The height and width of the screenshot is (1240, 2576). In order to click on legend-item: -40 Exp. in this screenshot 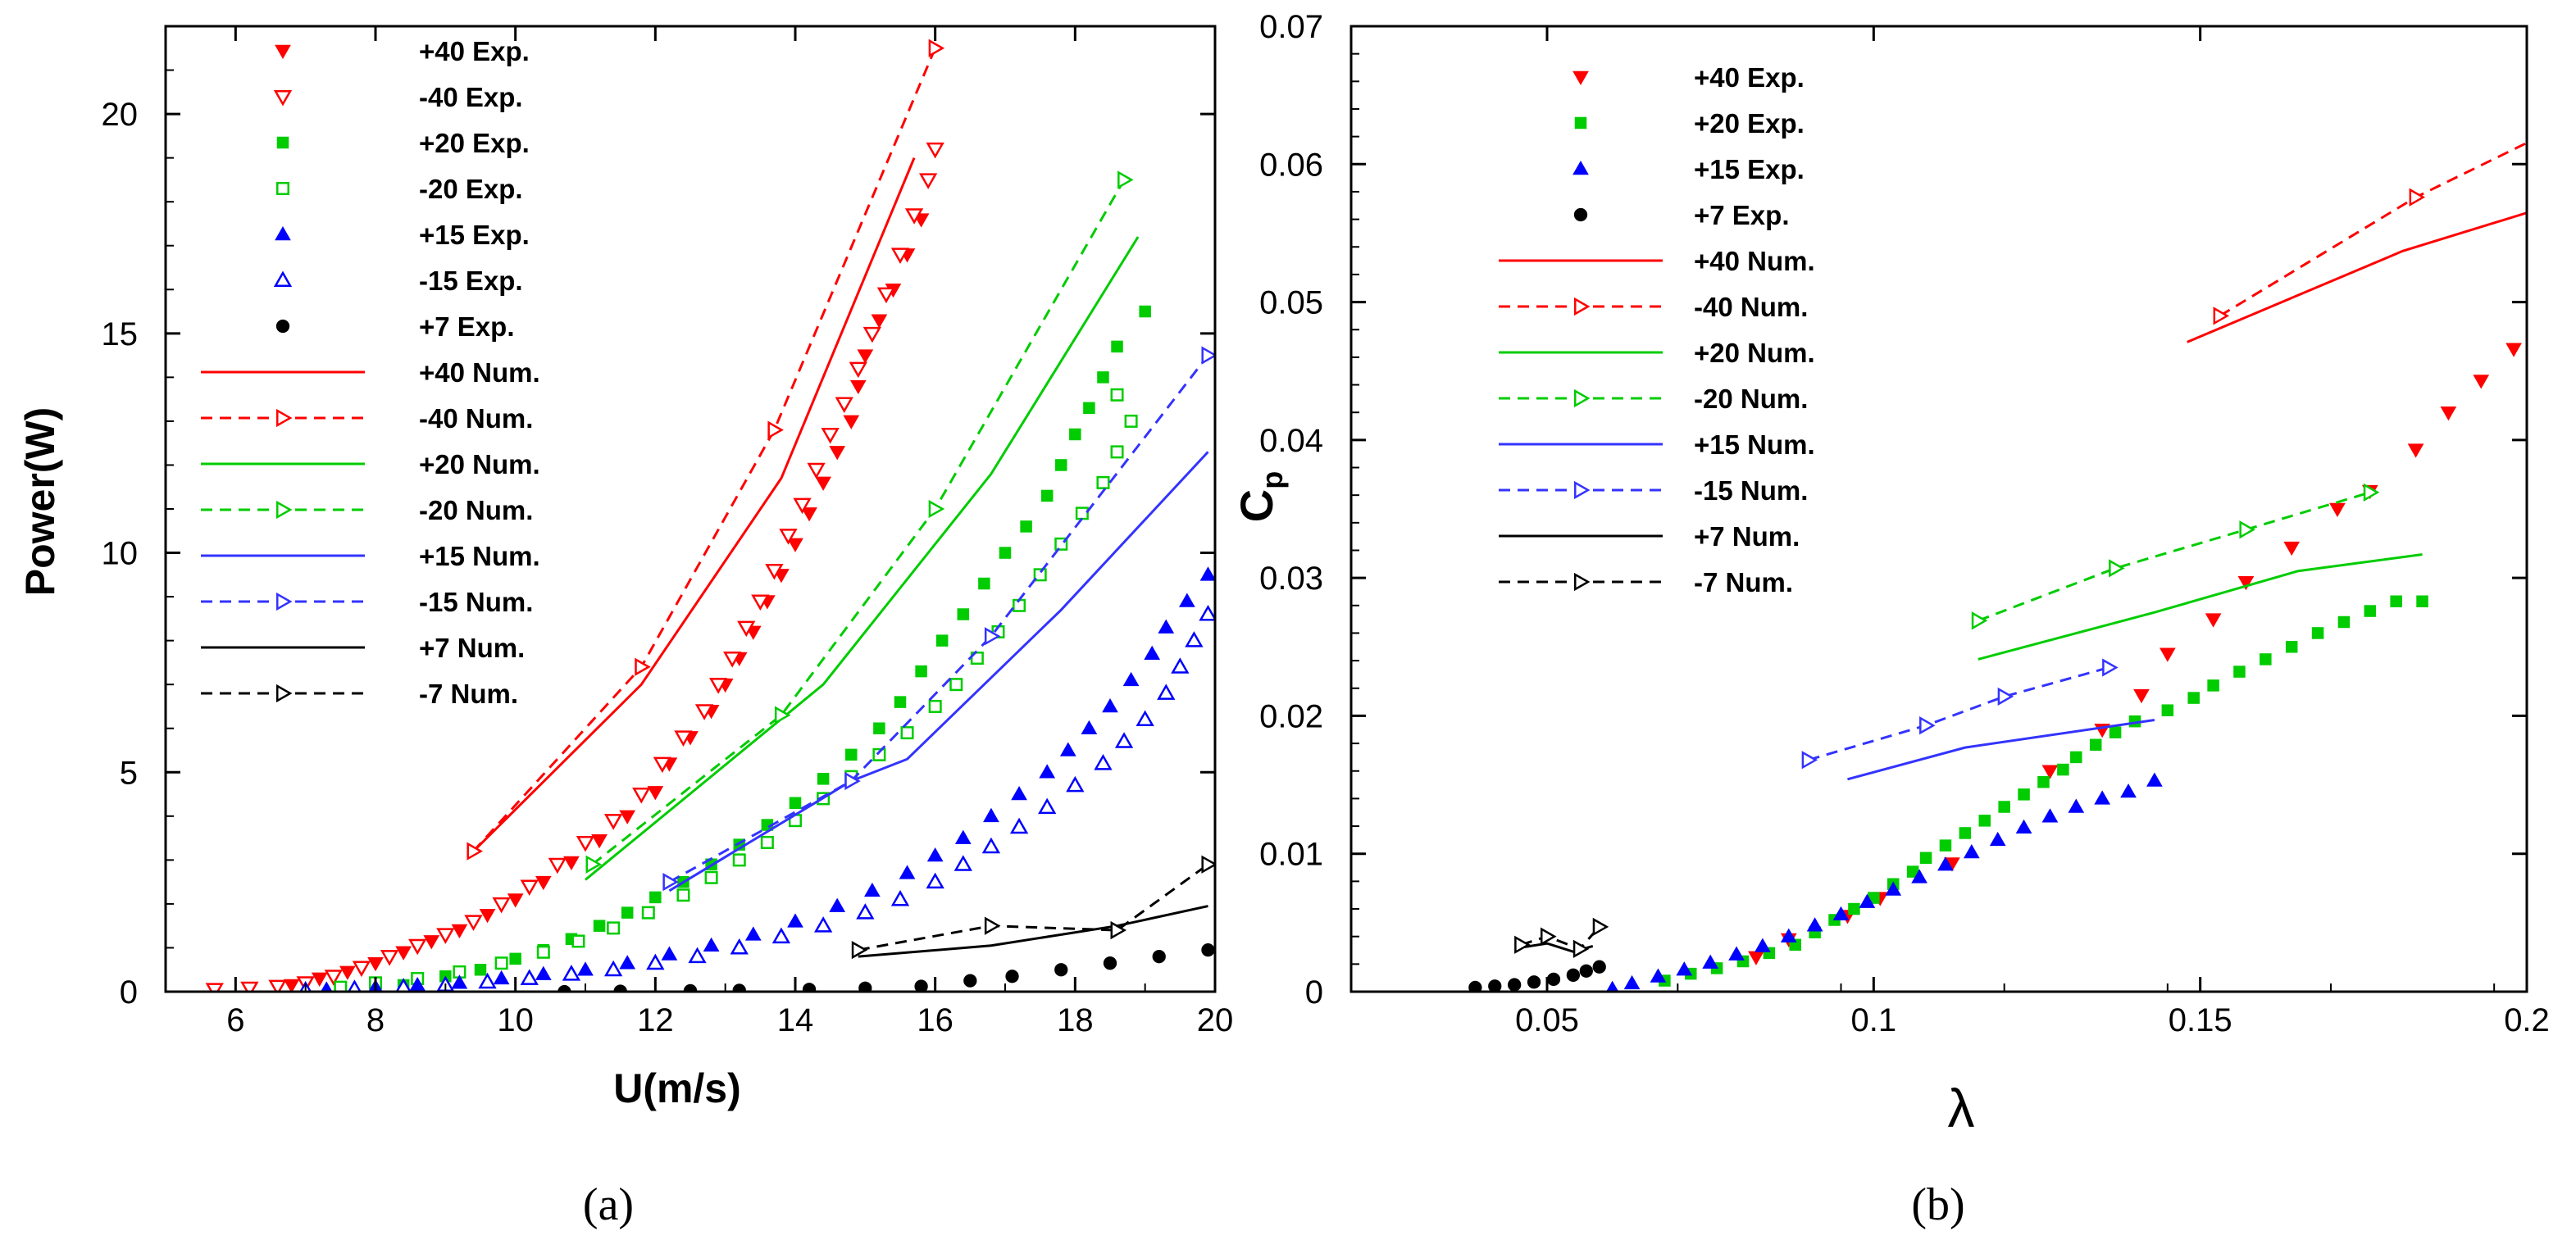, I will do `click(398, 97)`.